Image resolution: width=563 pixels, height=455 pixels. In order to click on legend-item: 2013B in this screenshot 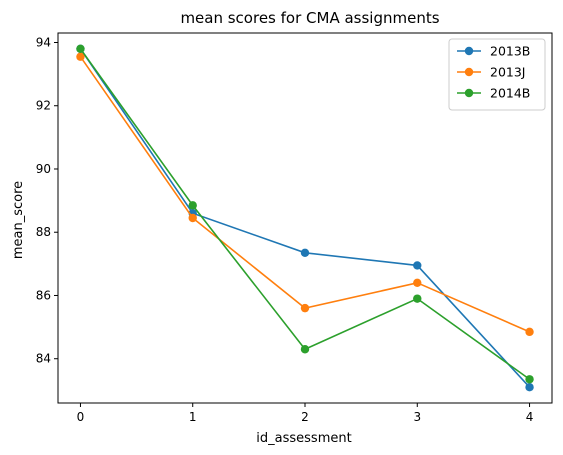, I will do `click(493, 51)`.